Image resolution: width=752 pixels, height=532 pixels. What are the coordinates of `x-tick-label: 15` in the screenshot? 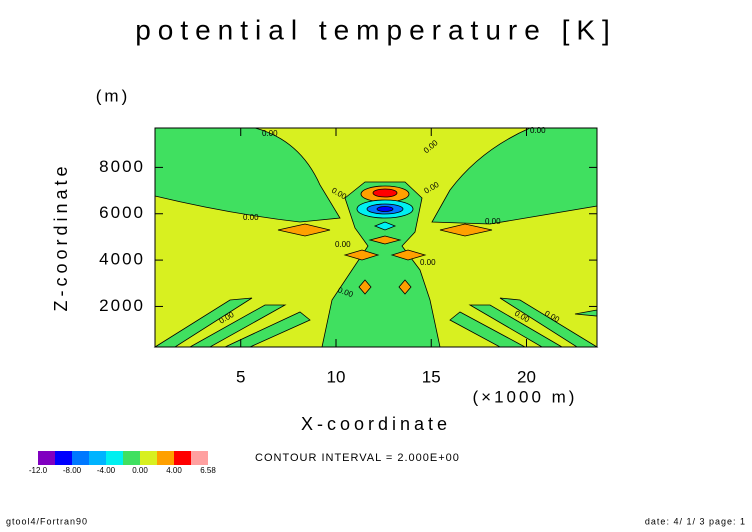 It's located at (431, 376).